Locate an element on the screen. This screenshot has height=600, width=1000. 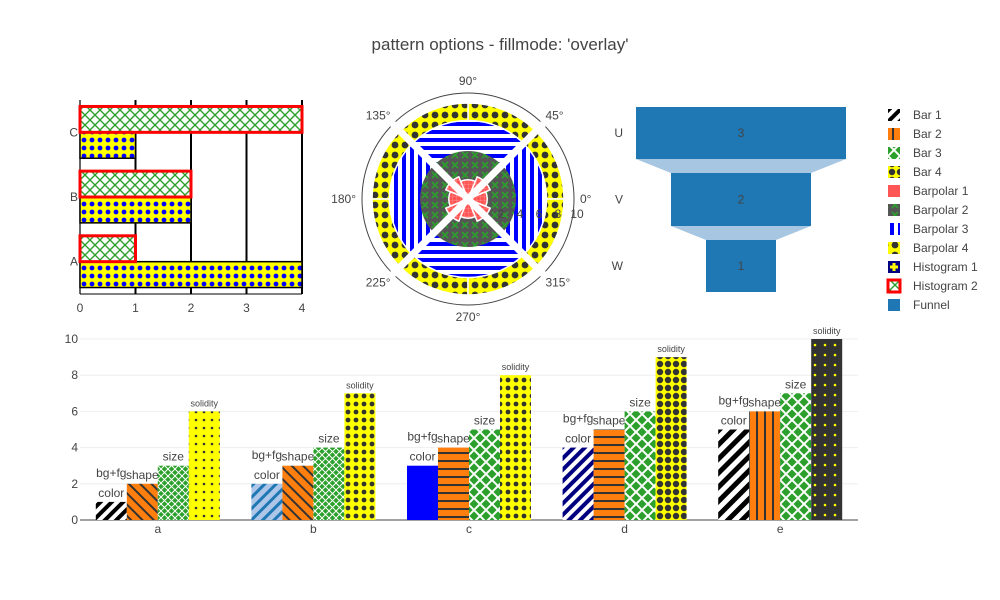
legend-item: Funnel is located at coordinates (919, 305).